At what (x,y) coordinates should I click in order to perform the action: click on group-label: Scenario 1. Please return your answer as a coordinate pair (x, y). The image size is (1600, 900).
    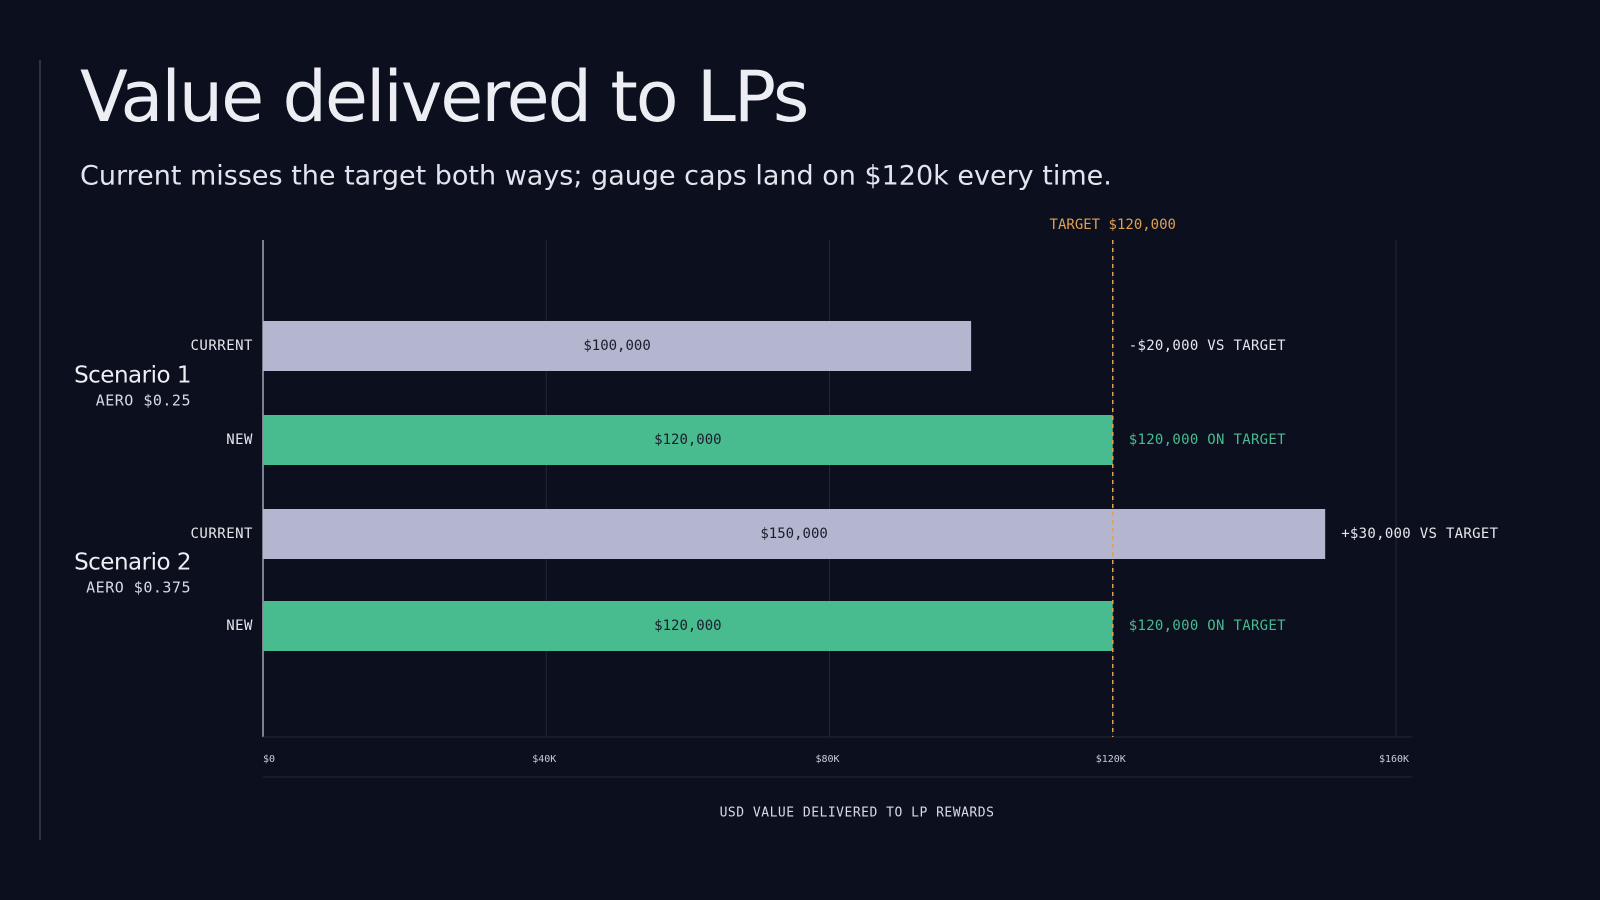
    Looking at the image, I should click on (132, 376).